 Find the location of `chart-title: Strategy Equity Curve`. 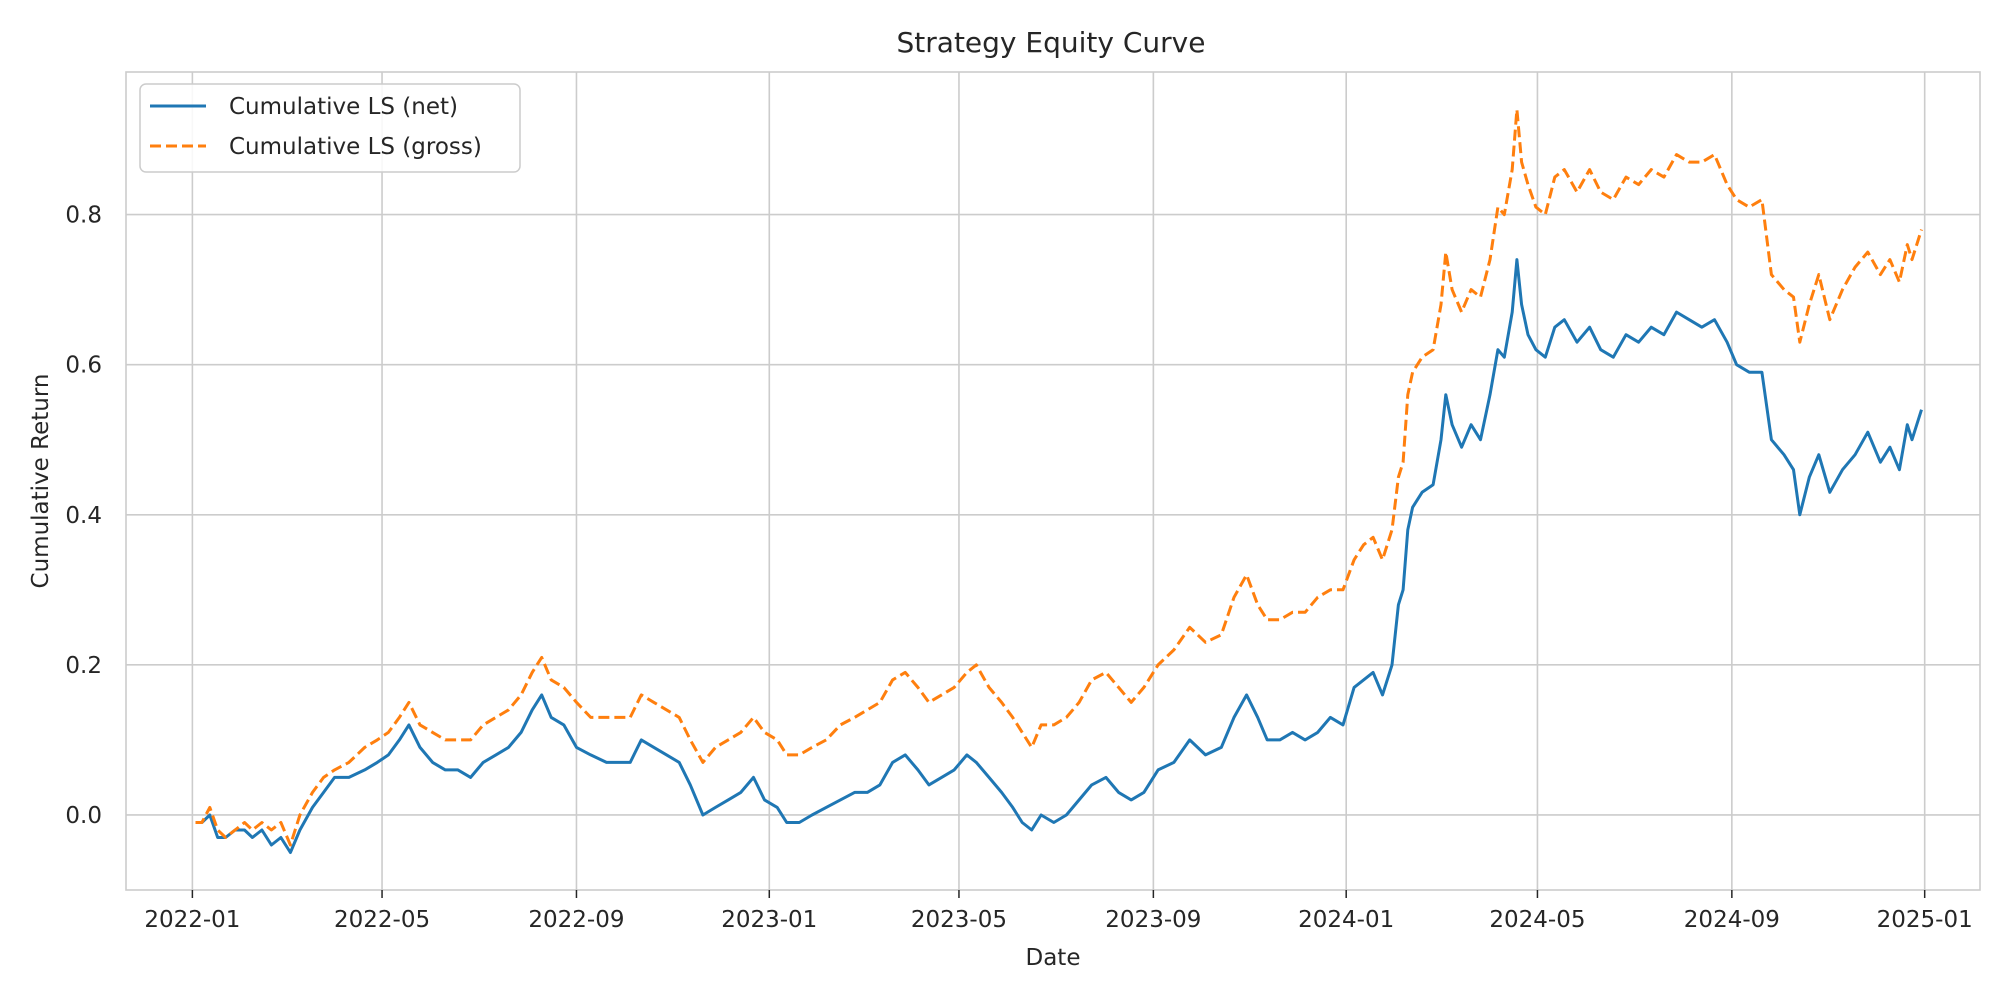

chart-title: Strategy Equity Curve is located at coordinates (1051, 42).